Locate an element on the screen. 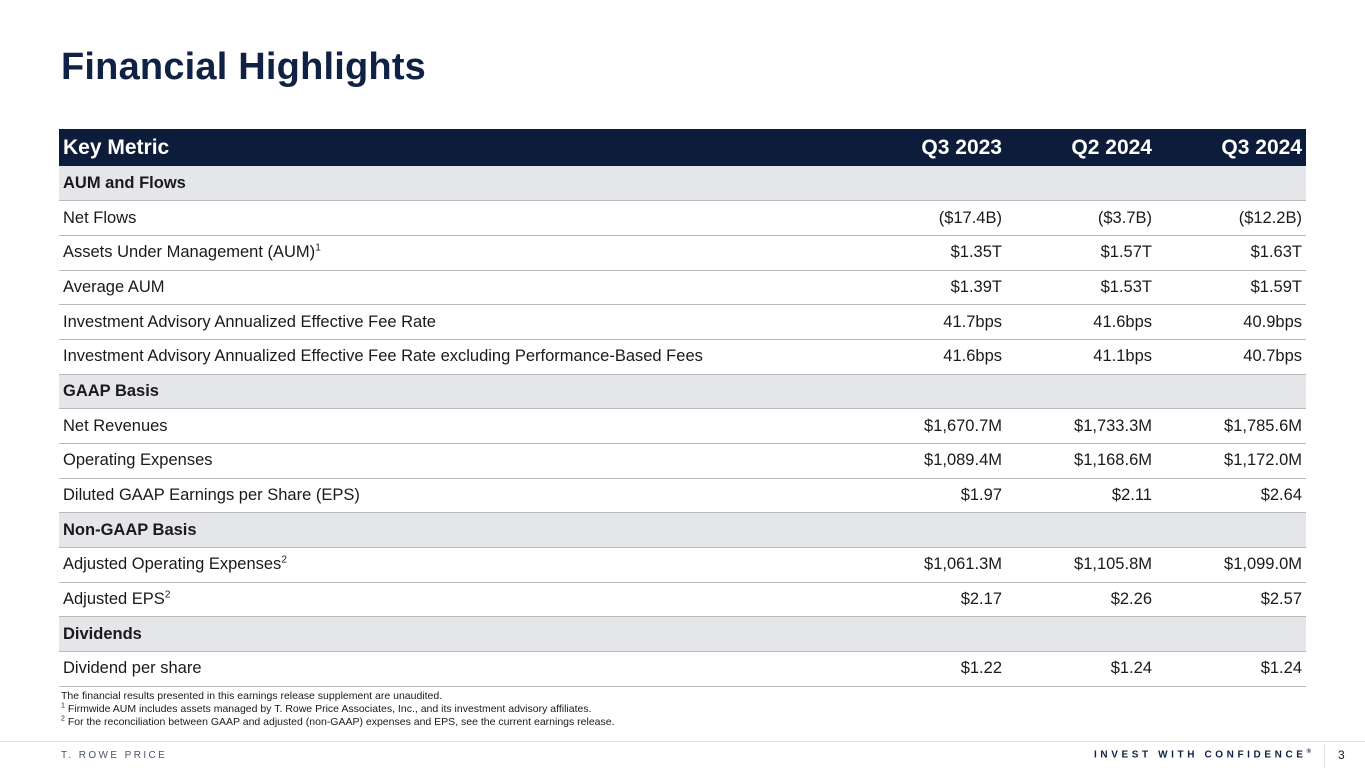 This screenshot has width=1365, height=768. column-header-q3-2024: Q3 2024 is located at coordinates (1261, 147).